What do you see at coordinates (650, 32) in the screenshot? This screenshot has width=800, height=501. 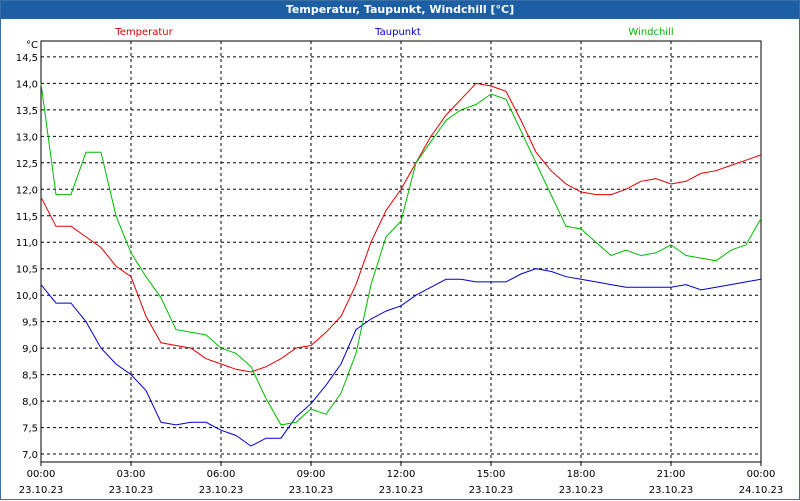 I see `legend-entry-windchill: Windchill` at bounding box center [650, 32].